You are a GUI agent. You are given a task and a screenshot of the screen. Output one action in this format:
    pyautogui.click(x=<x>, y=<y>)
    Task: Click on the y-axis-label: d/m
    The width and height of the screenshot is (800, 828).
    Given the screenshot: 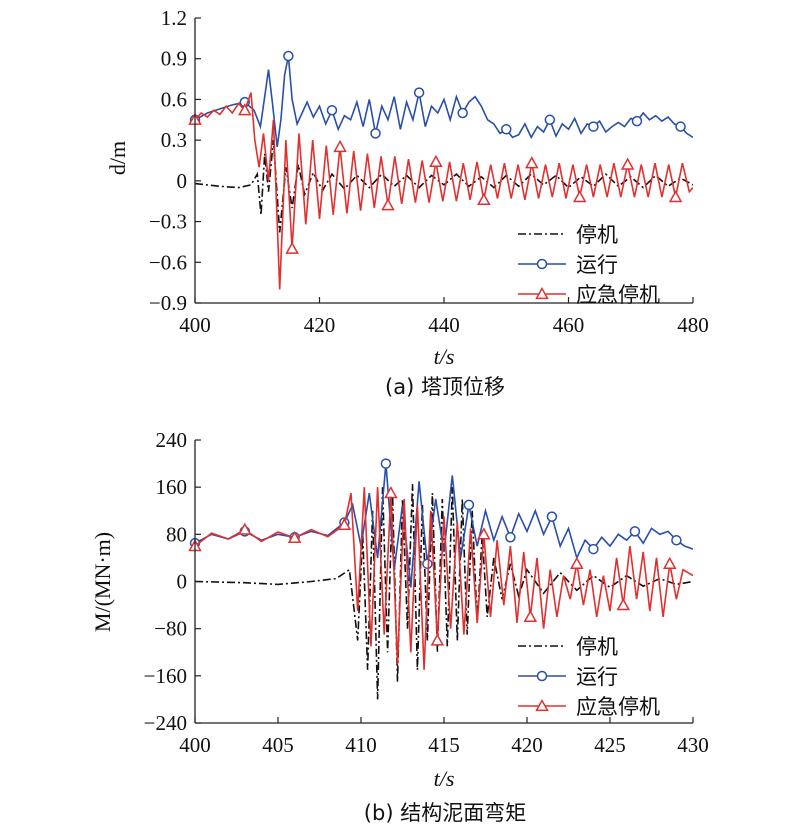 What is the action you would take?
    pyautogui.click(x=117, y=158)
    